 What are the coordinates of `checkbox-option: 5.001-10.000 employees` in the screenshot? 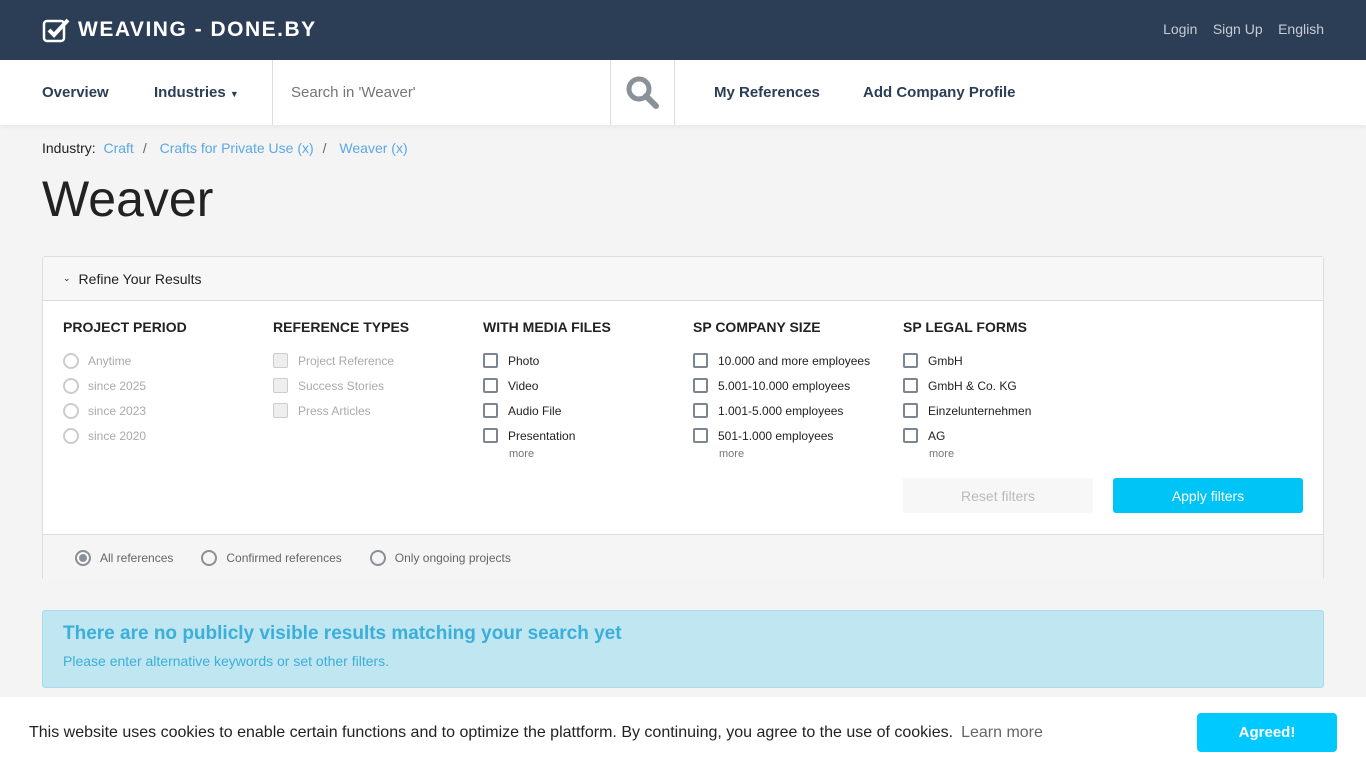 It's located at (793, 385).